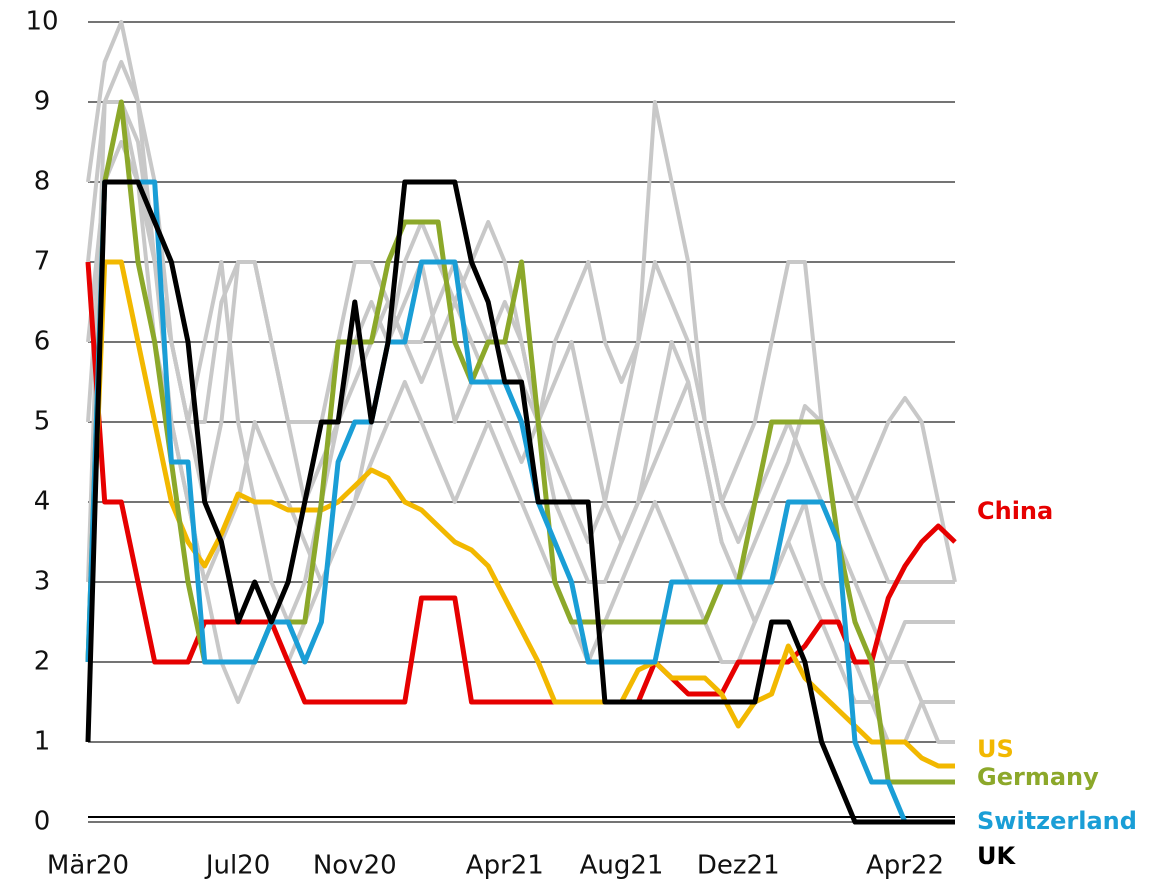 The width and height of the screenshot is (1170, 891). I want to click on y-tick-label: 6, so click(42, 342).